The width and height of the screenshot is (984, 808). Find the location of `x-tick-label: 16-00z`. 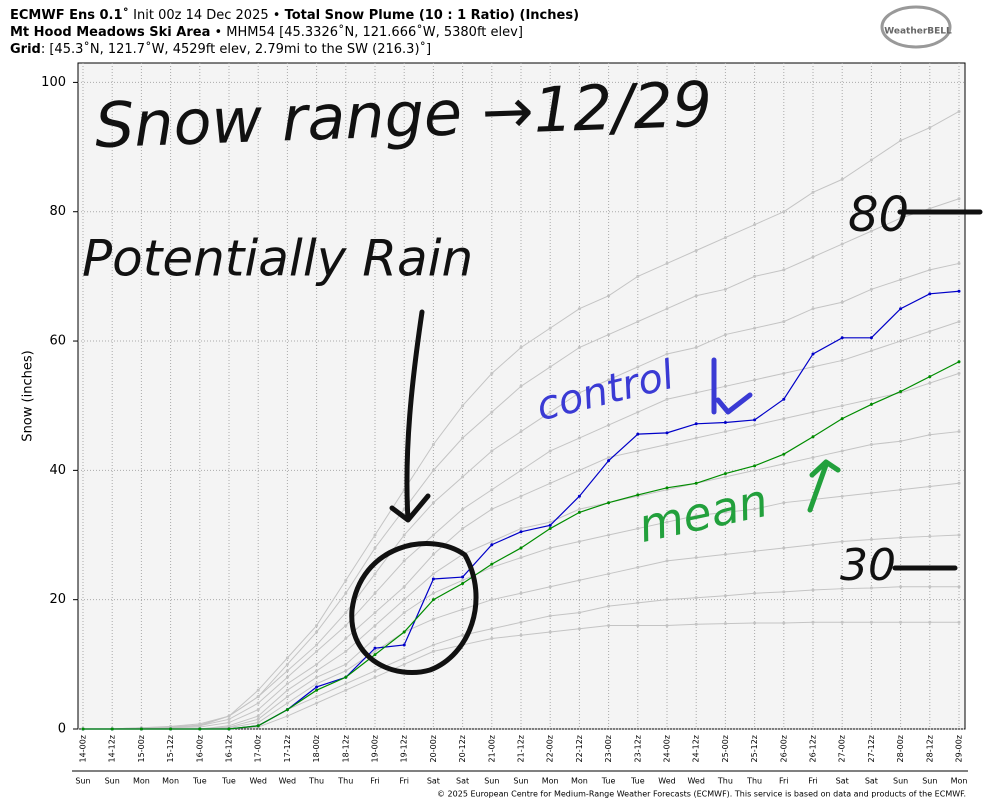

x-tick-label: 16-00z is located at coordinates (199, 748).